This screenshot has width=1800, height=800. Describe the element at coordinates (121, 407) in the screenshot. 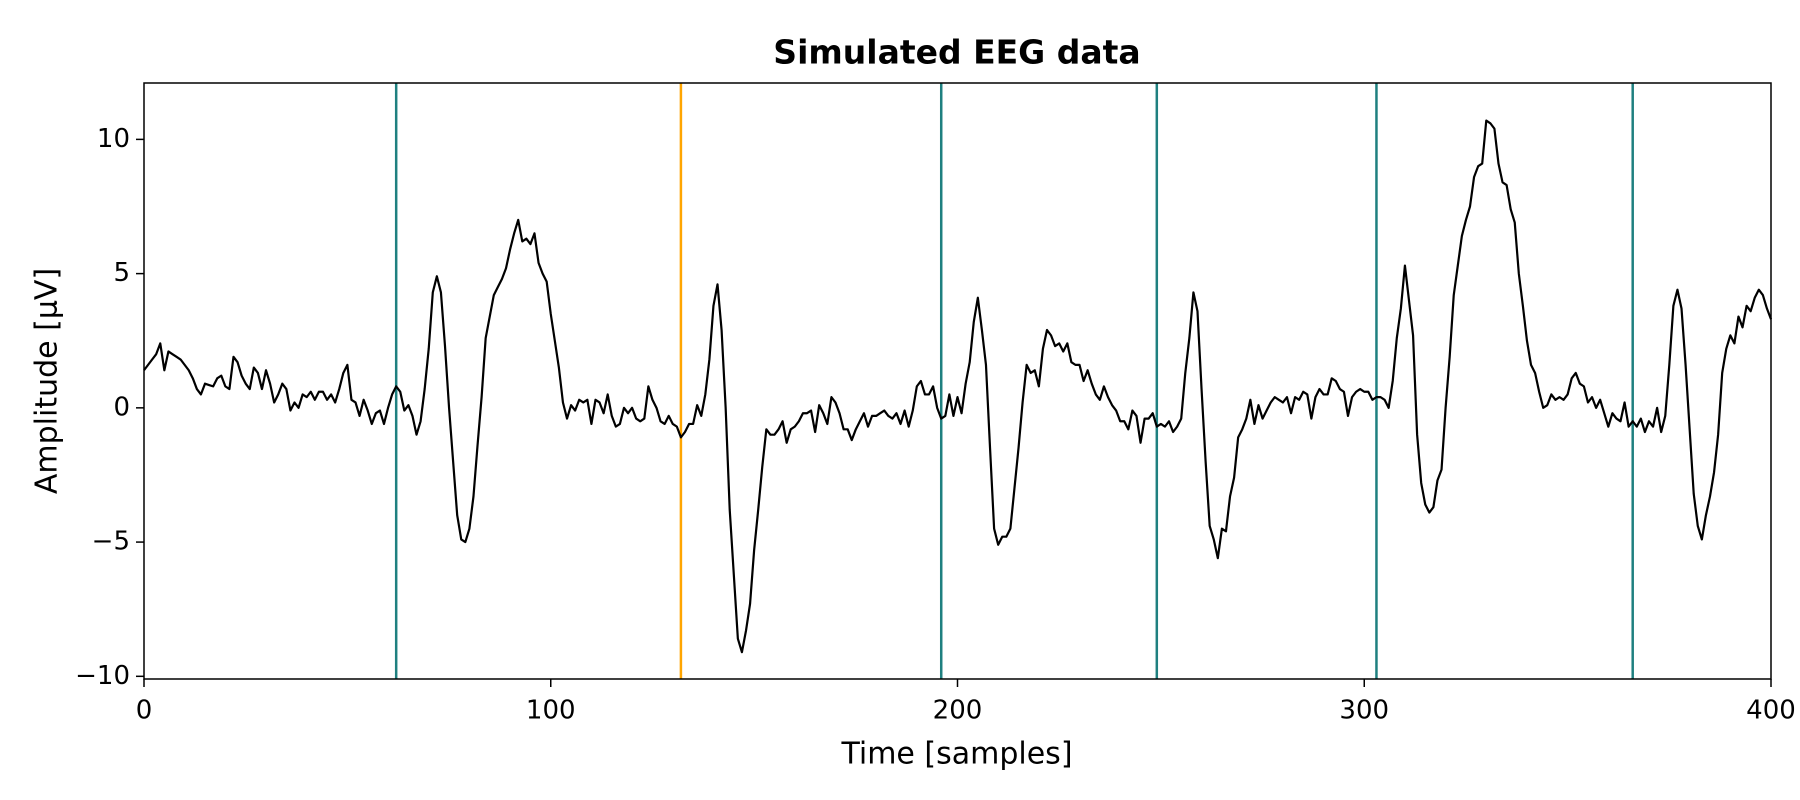

I see `y-tick-label: 0` at that location.